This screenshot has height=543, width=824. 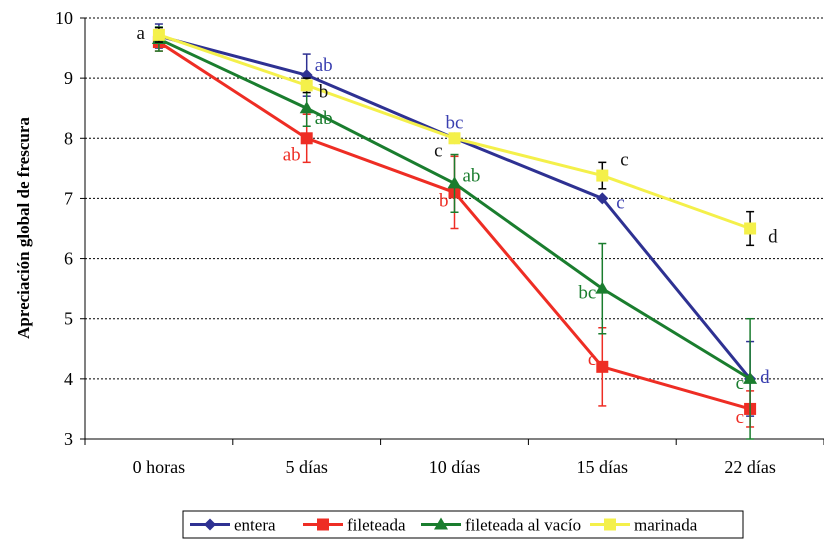 What do you see at coordinates (23, 228) in the screenshot?
I see `y-axis-label: Apreciación global de frescura` at bounding box center [23, 228].